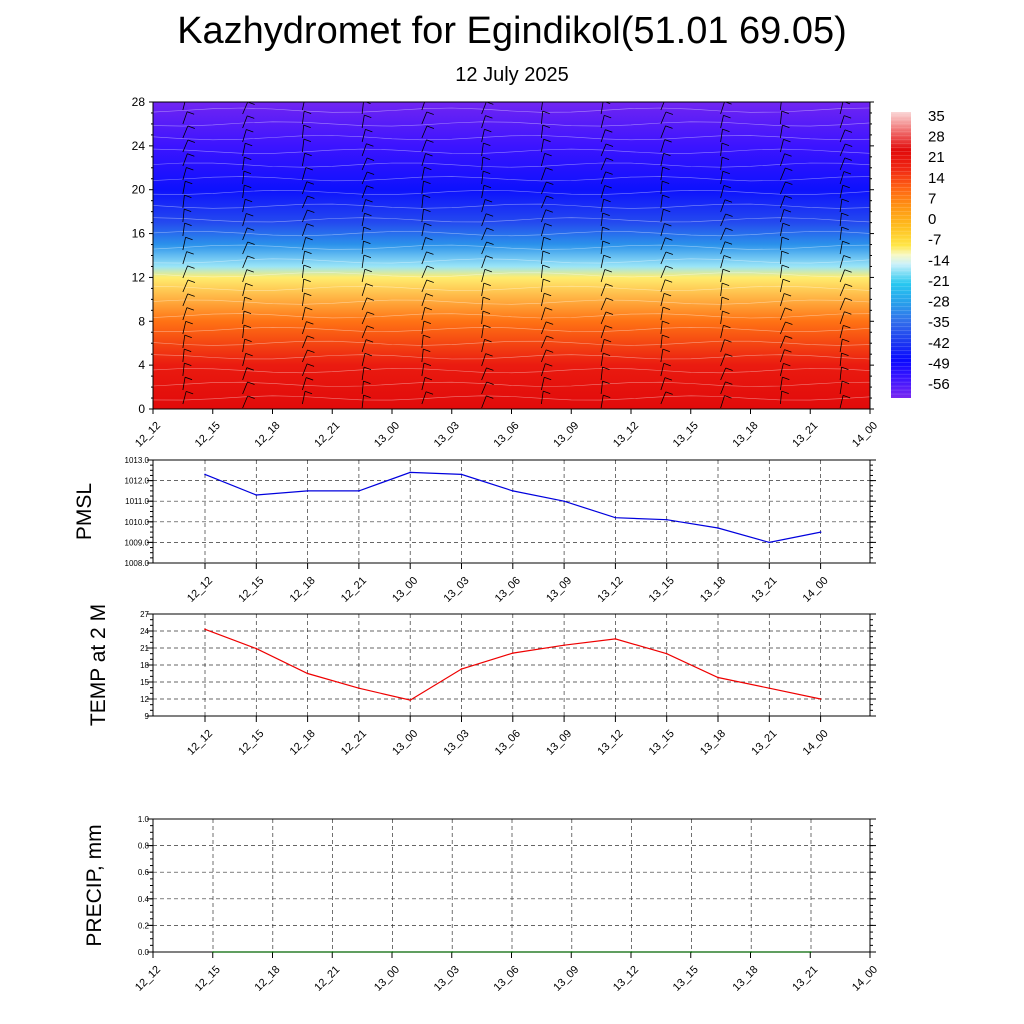 The height and width of the screenshot is (1024, 1024). What do you see at coordinates (939, 281) in the screenshot?
I see `colorbar-label: -21` at bounding box center [939, 281].